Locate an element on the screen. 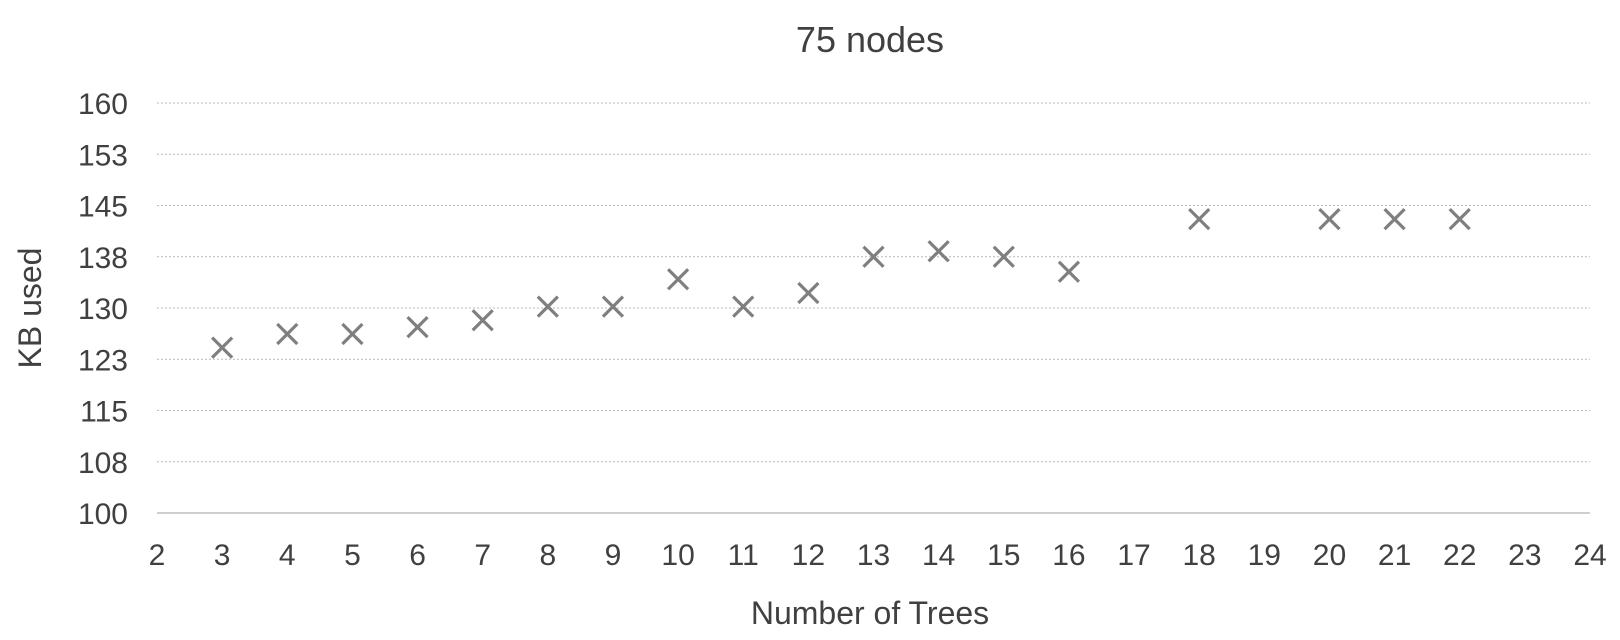  y-tick-label: 160 is located at coordinates (103, 104).